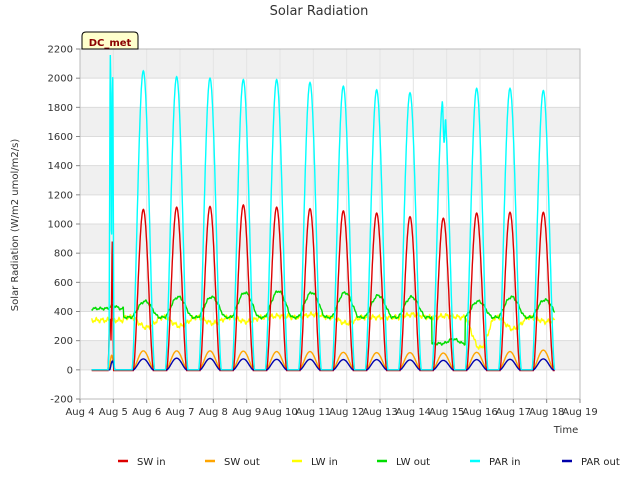  I want to click on x-tick-label: Aug 19, so click(579, 412).